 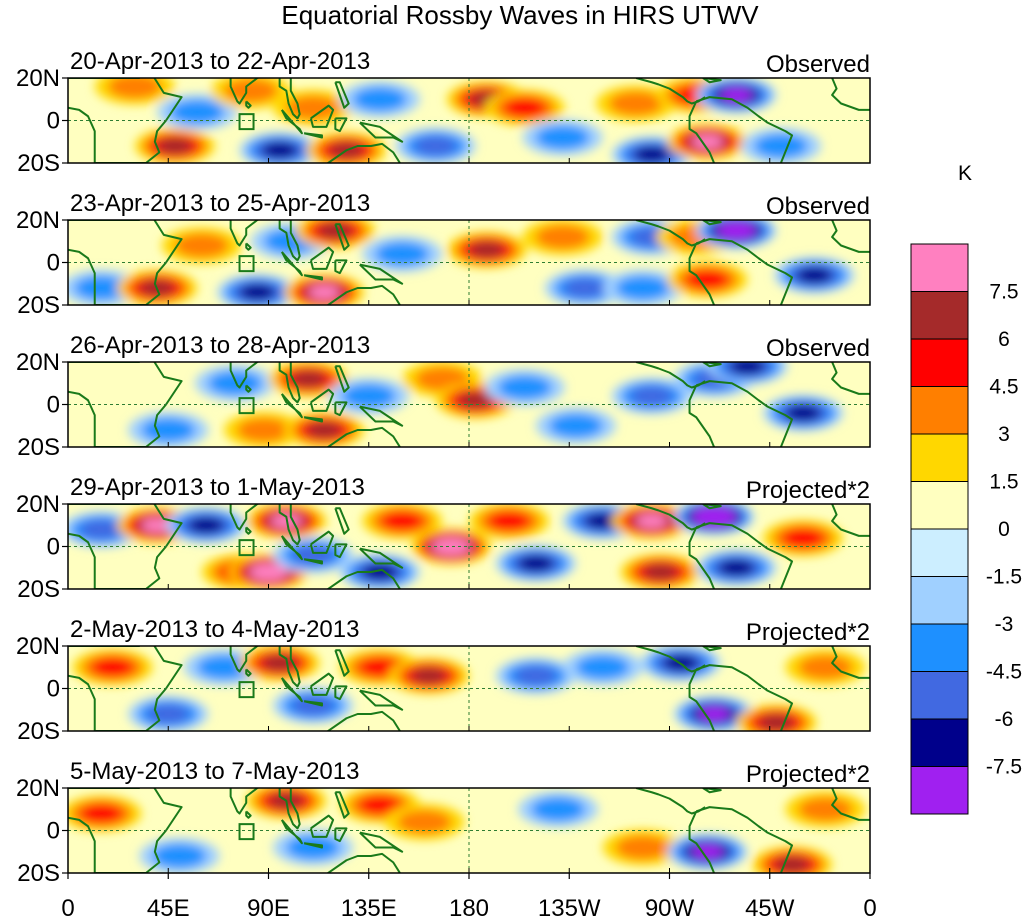 I want to click on colorbar-label: -4.5, so click(x=1004, y=672).